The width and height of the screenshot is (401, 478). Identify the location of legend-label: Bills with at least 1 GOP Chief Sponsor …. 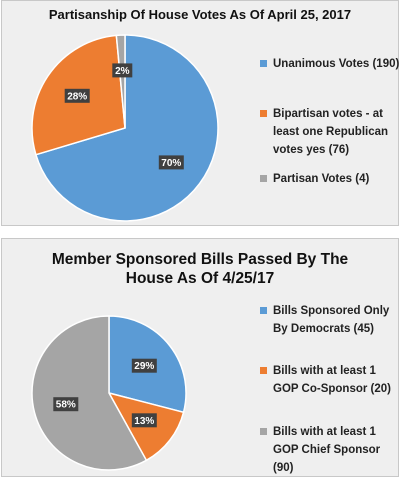
(327, 450).